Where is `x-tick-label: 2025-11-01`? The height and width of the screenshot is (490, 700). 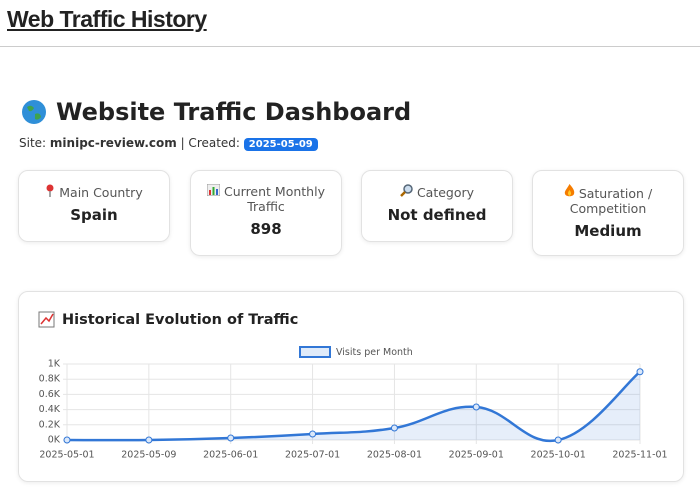 x-tick-label: 2025-11-01 is located at coordinates (639, 455).